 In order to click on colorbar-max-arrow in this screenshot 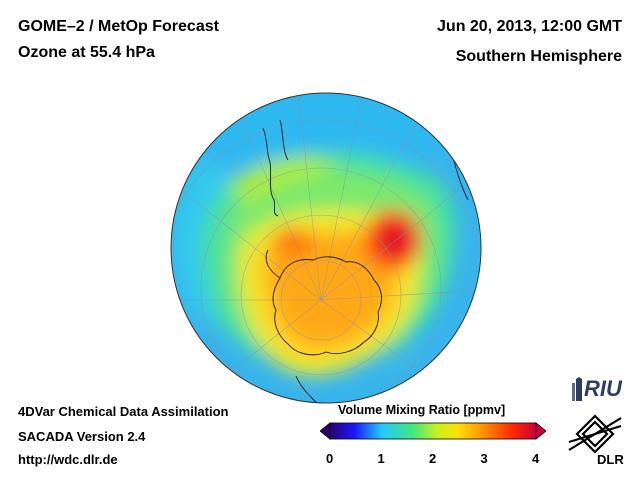, I will do `click(540, 431)`.